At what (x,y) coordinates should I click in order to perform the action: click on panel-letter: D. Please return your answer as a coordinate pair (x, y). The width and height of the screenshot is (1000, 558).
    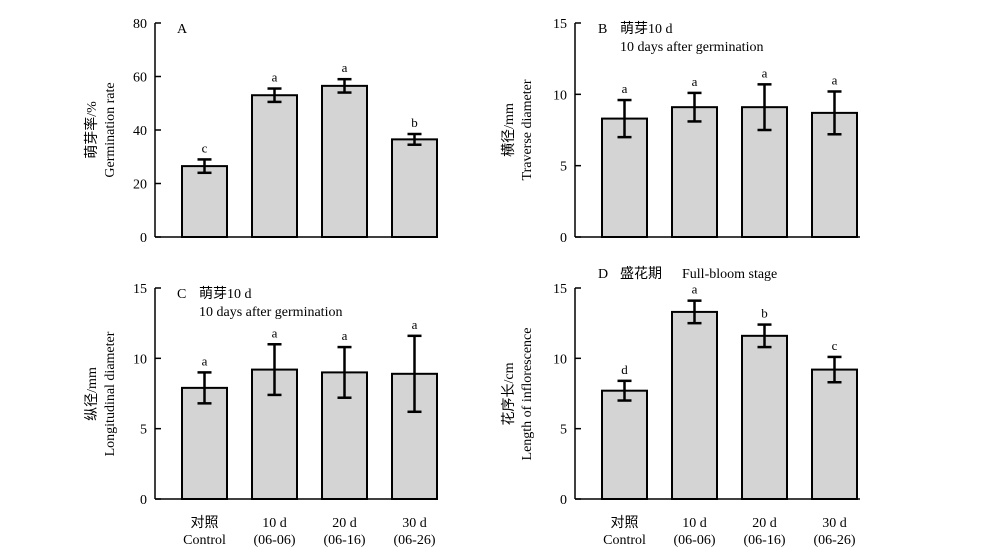
    Looking at the image, I should click on (603, 274).